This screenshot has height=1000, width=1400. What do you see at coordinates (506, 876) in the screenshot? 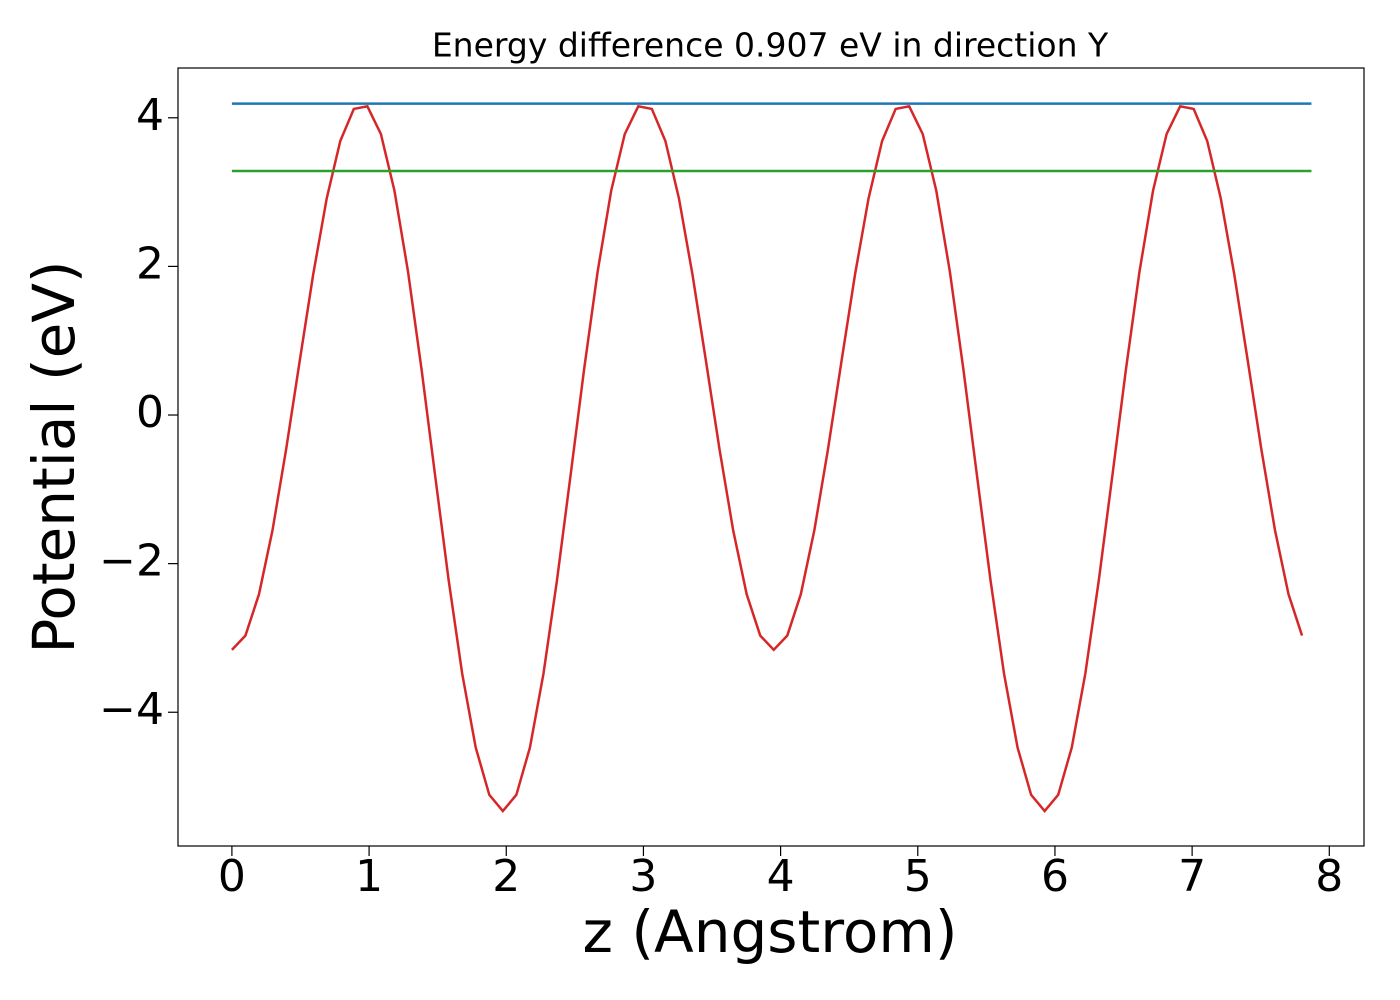
I see `x-tick-label: 2` at bounding box center [506, 876].